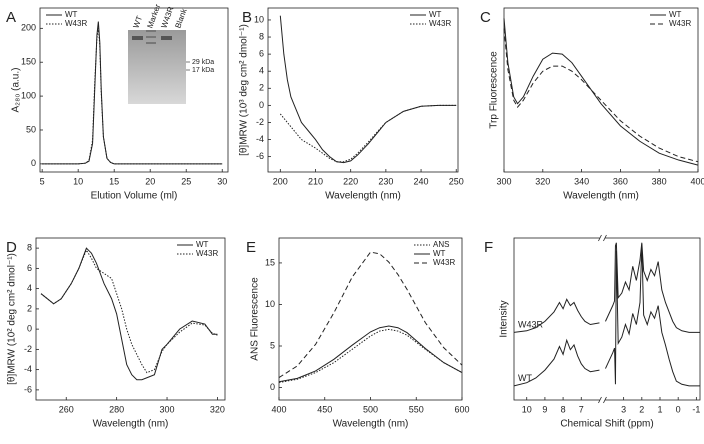 Image resolution: width=704 pixels, height=444 pixels. Describe the element at coordinates (66, 409) in the screenshot. I see `x-tick-label: 260` at that location.